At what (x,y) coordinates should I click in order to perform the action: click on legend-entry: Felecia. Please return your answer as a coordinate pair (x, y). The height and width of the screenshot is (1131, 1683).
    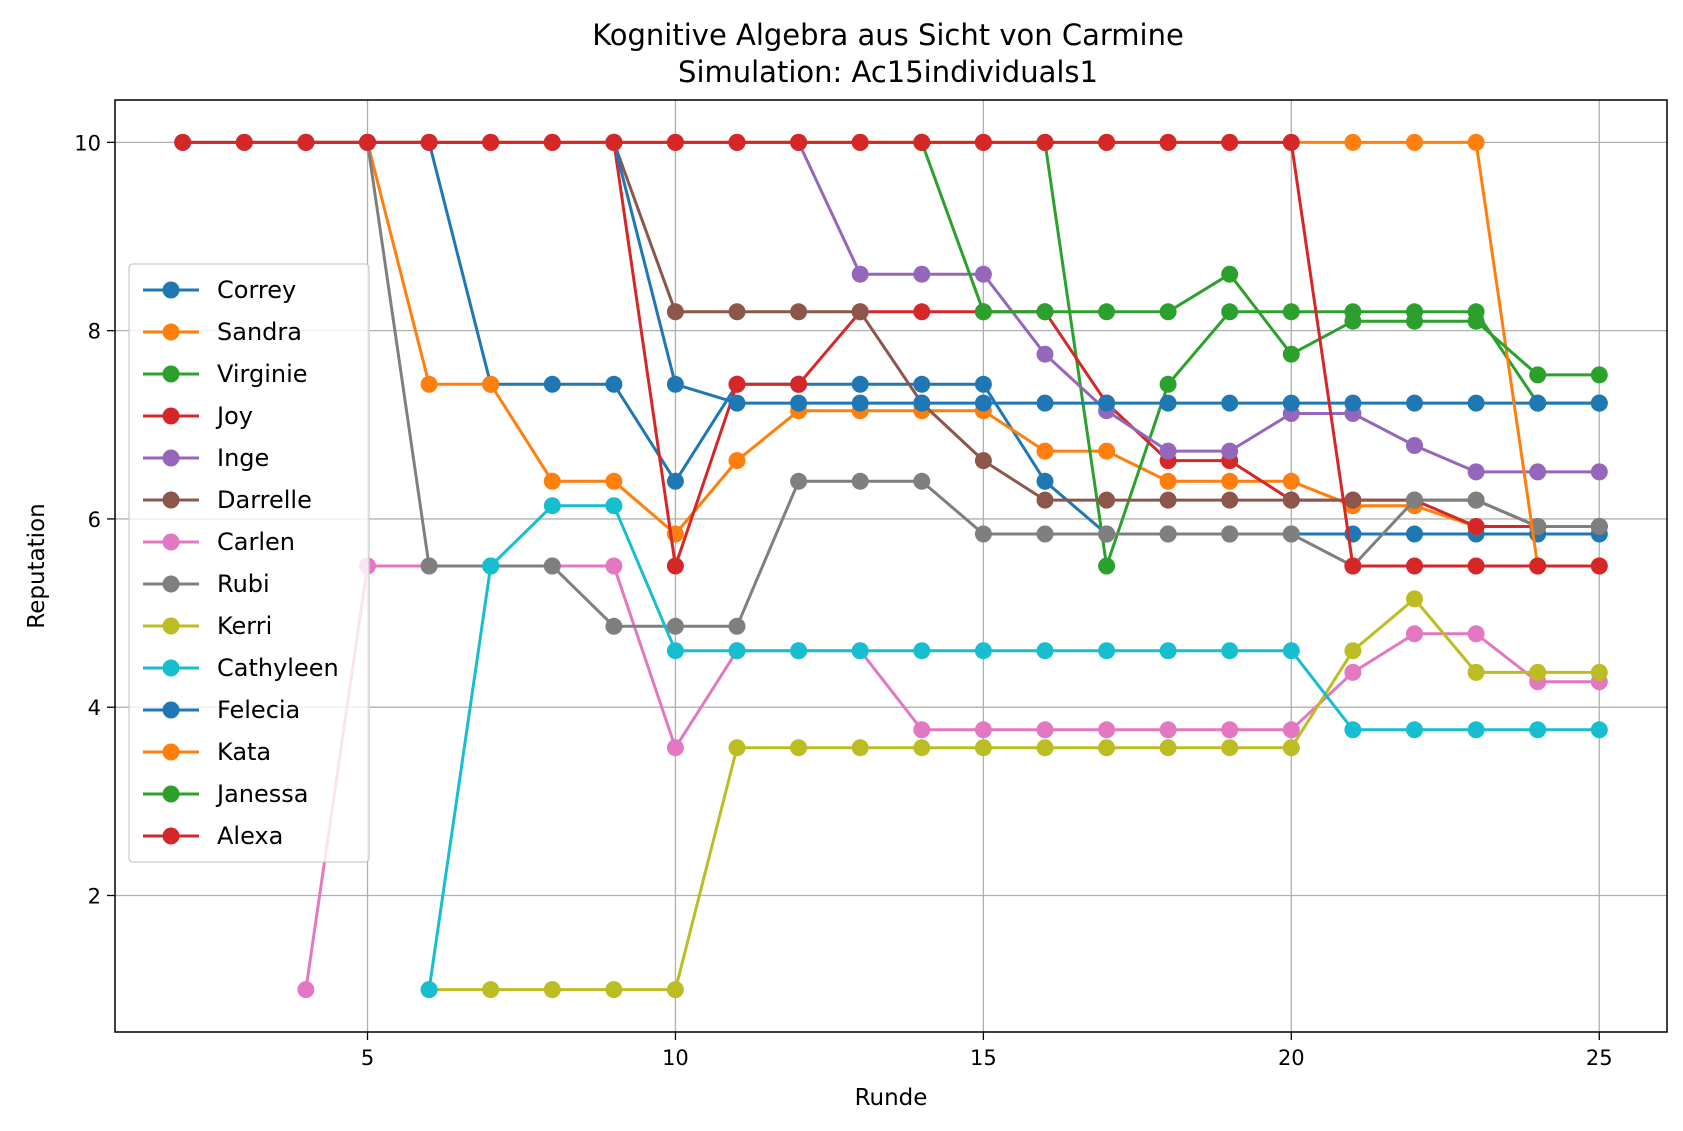
    Looking at the image, I should click on (221, 710).